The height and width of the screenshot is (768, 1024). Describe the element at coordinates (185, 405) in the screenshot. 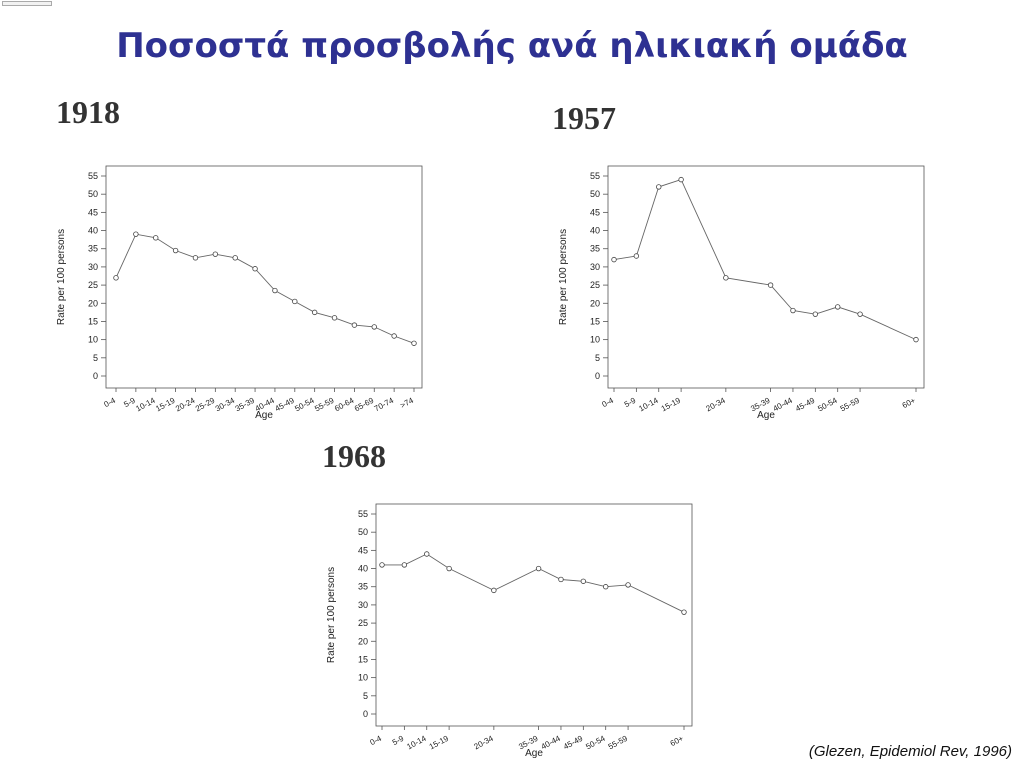

I see `x-tick-label: 20-24` at that location.